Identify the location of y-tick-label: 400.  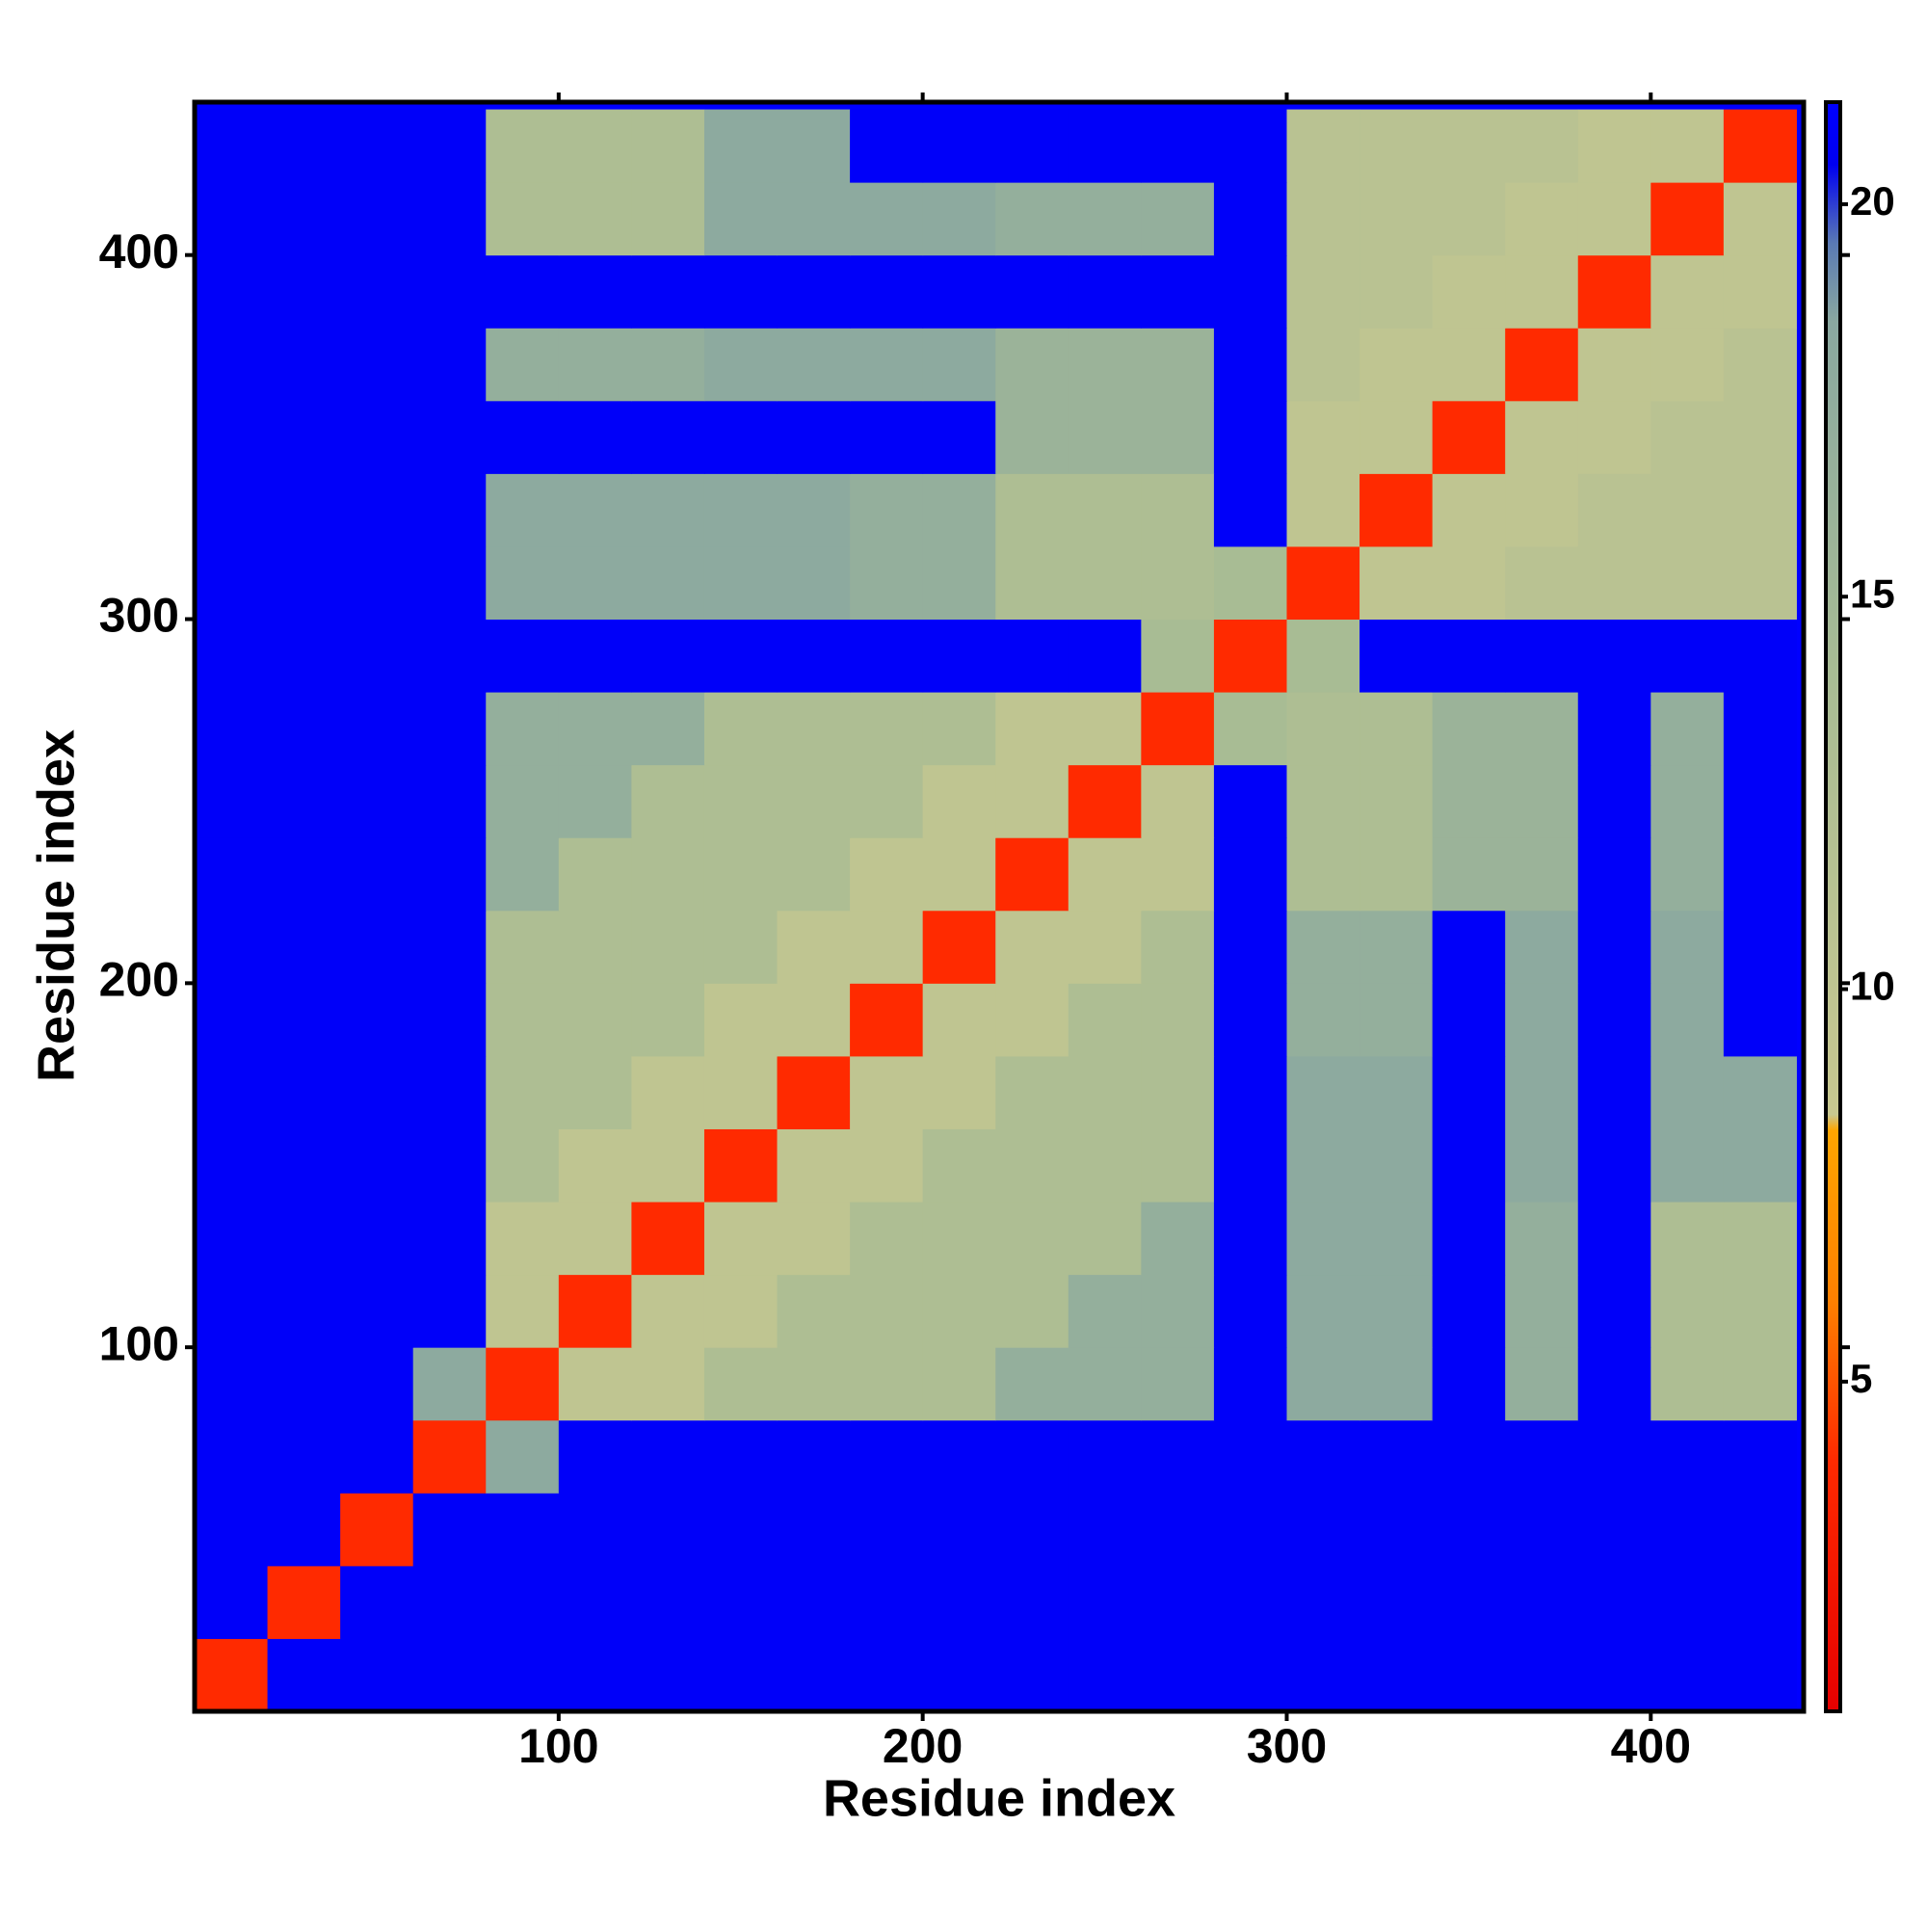
(139, 251).